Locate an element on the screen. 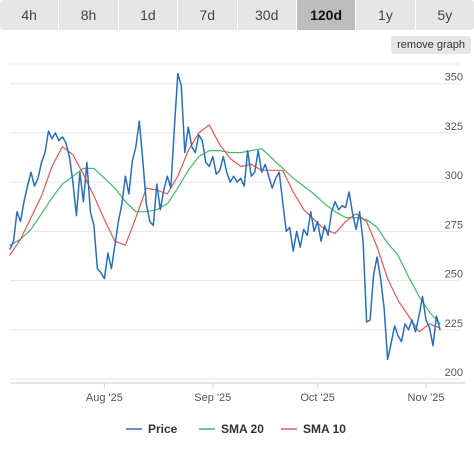  tab-7d: 7d is located at coordinates (208, 15).